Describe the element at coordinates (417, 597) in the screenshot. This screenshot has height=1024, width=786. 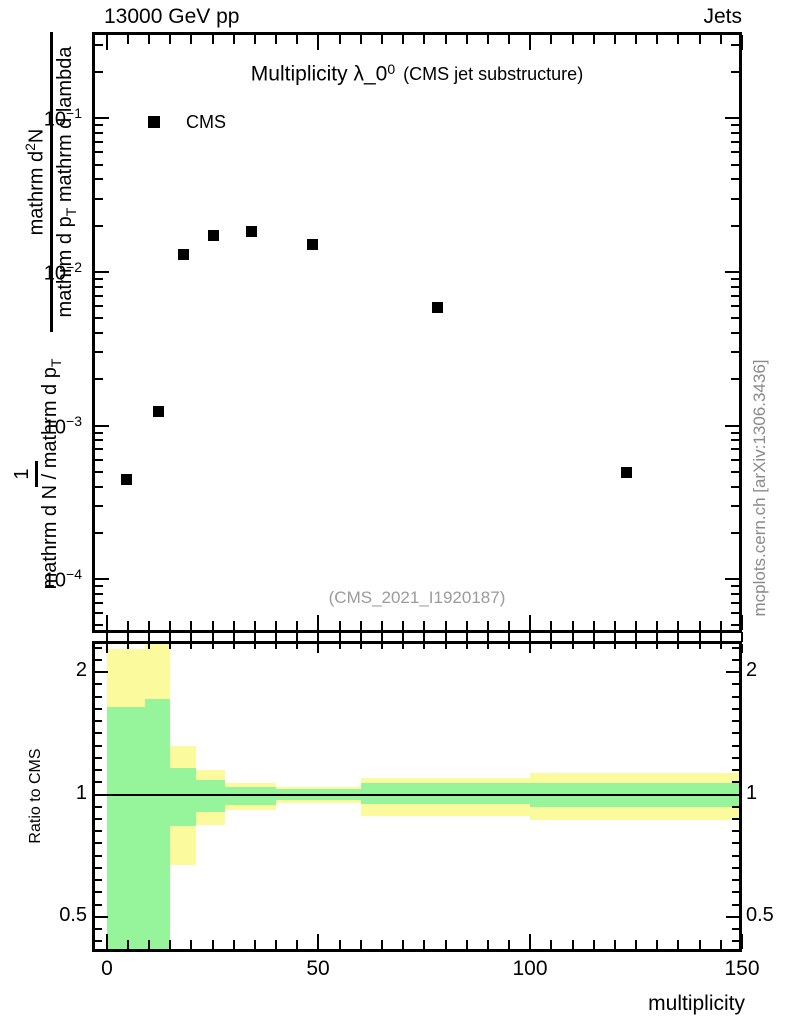
I see `analysis-id-watermark: (CMS_2021_I1920187)` at that location.